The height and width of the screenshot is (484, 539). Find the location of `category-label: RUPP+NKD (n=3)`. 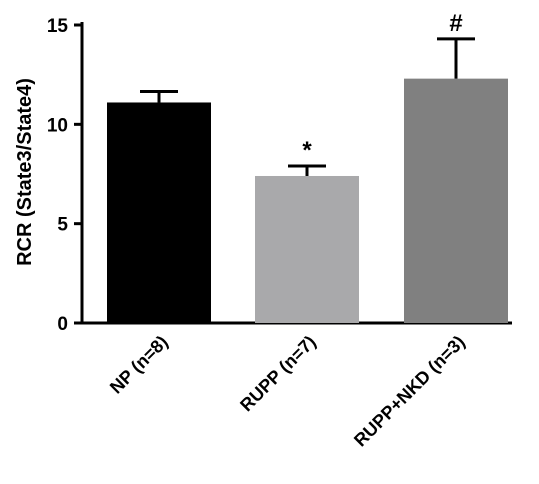

category-label: RUPP+NKD (n=3) is located at coordinates (409, 391).